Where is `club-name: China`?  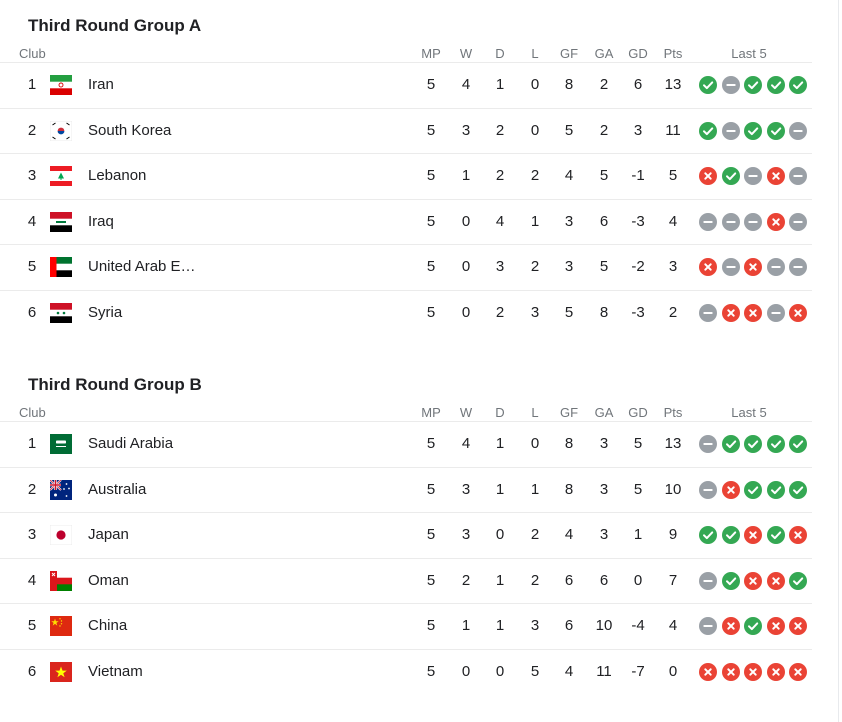
club-name: China is located at coordinates (108, 626).